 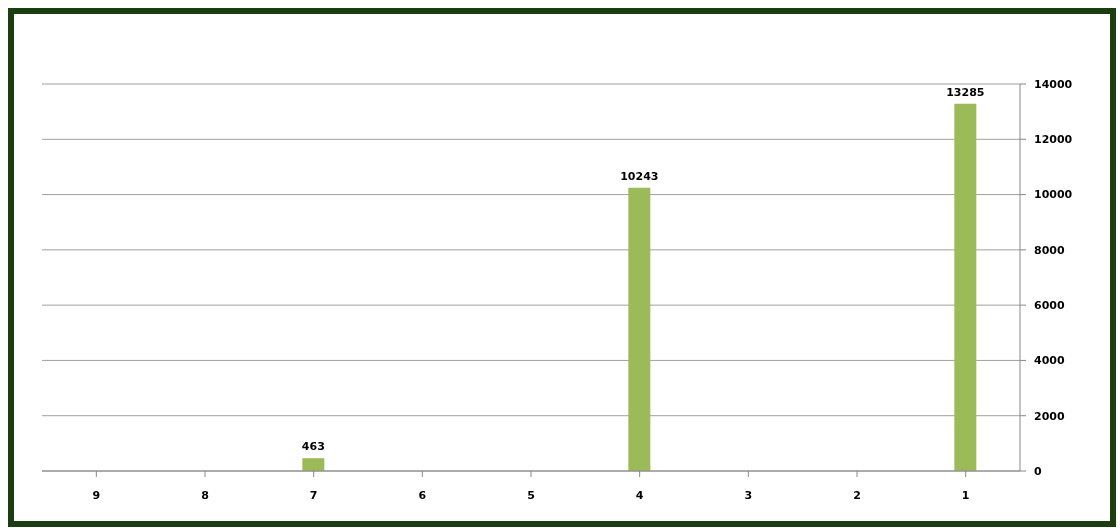 I want to click on y-tick-label: 10000, so click(x=1053, y=195).